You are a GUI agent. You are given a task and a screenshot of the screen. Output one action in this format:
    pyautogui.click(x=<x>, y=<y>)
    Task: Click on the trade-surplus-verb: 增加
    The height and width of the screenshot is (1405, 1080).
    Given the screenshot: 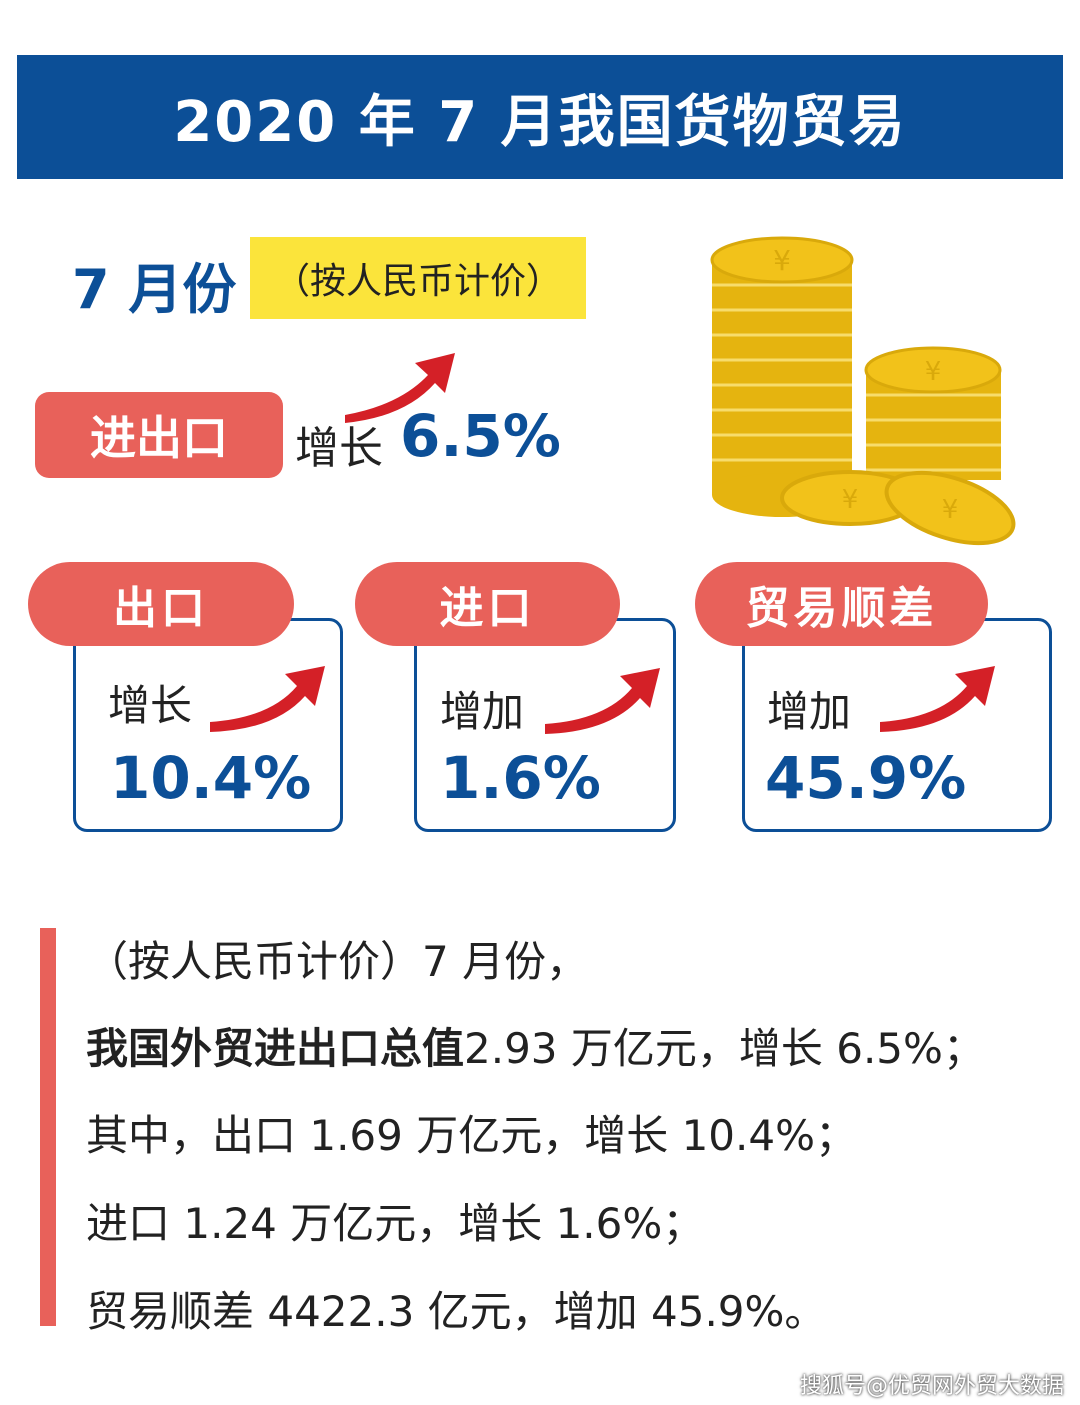 What is the action you would take?
    pyautogui.click(x=809, y=711)
    